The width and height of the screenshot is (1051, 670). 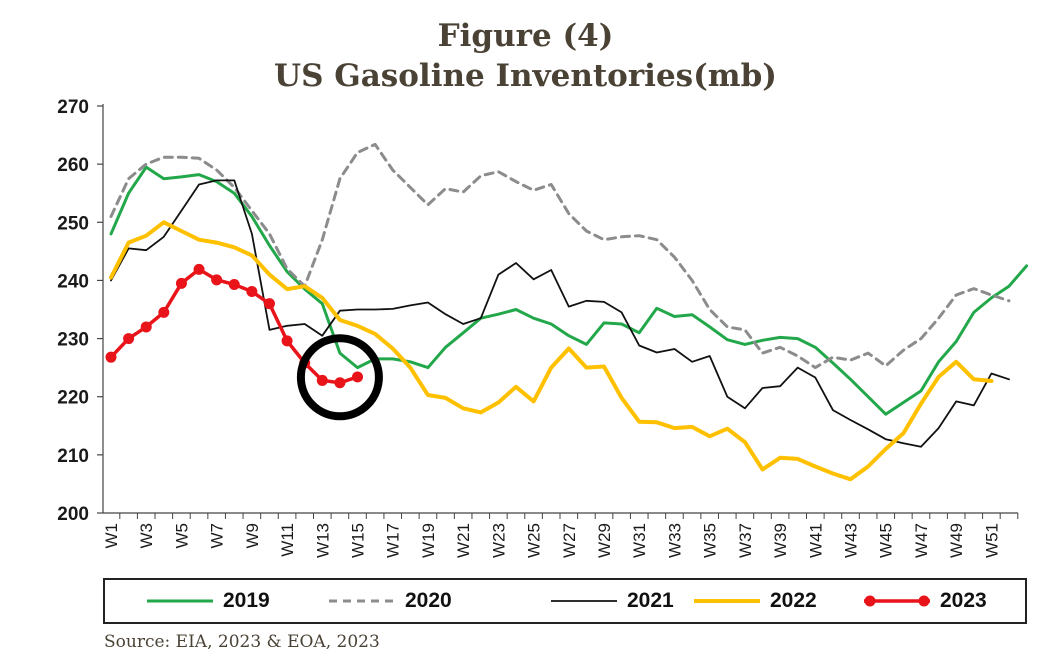 What do you see at coordinates (710, 540) in the screenshot?
I see `x-tick-label: W35` at bounding box center [710, 540].